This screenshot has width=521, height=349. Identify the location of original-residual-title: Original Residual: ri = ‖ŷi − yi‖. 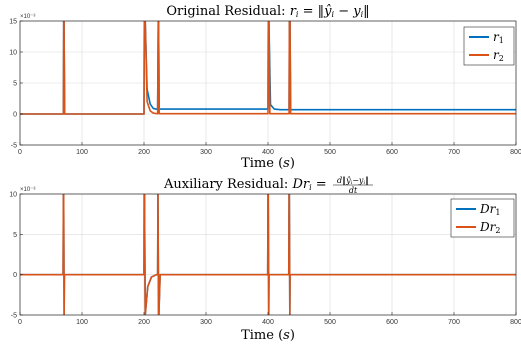
(267, 11).